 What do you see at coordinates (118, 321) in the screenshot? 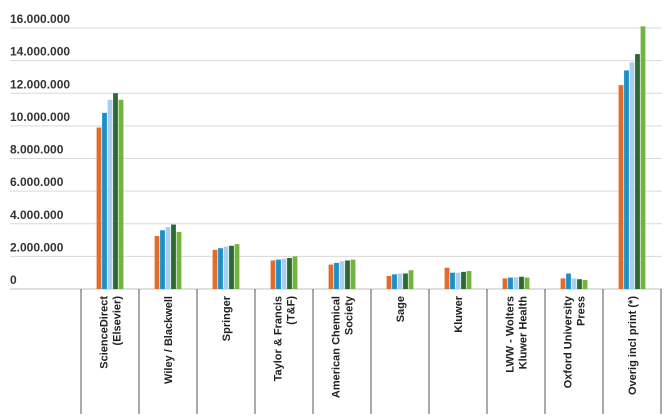
I see `x-tick-label: (Elsevier)` at bounding box center [118, 321].